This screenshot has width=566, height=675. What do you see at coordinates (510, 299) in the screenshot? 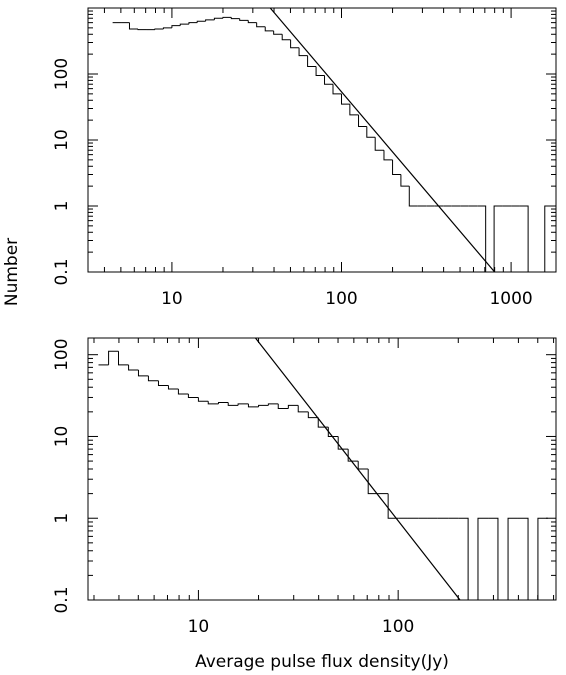
I see `x-tick-label: 1000` at bounding box center [510, 299].